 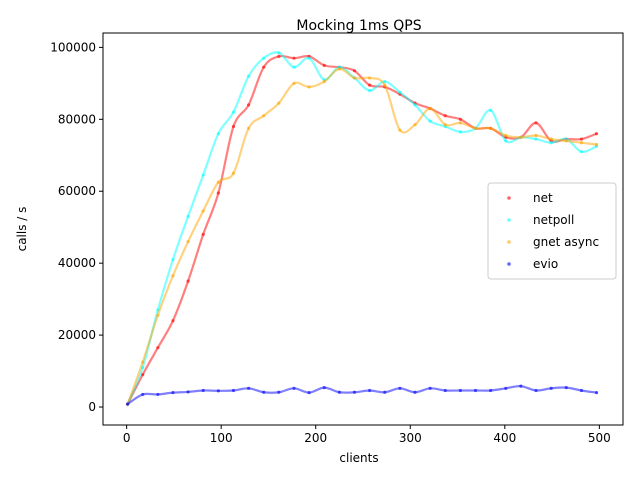 What do you see at coordinates (315, 438) in the screenshot?
I see `x-tick-label: 200` at bounding box center [315, 438].